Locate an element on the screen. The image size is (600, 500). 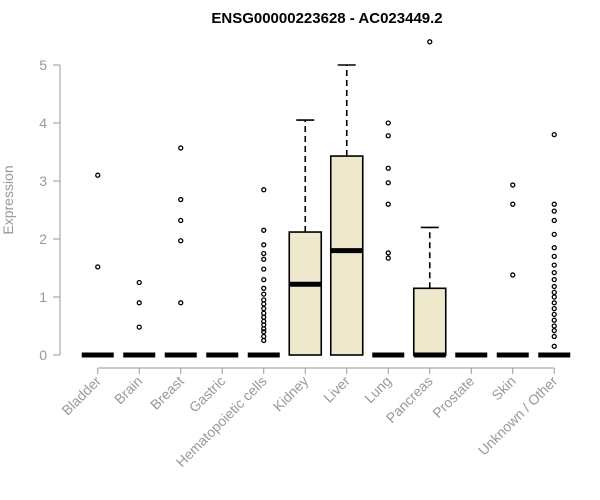
x-tick-label: Brain is located at coordinates (128, 390).